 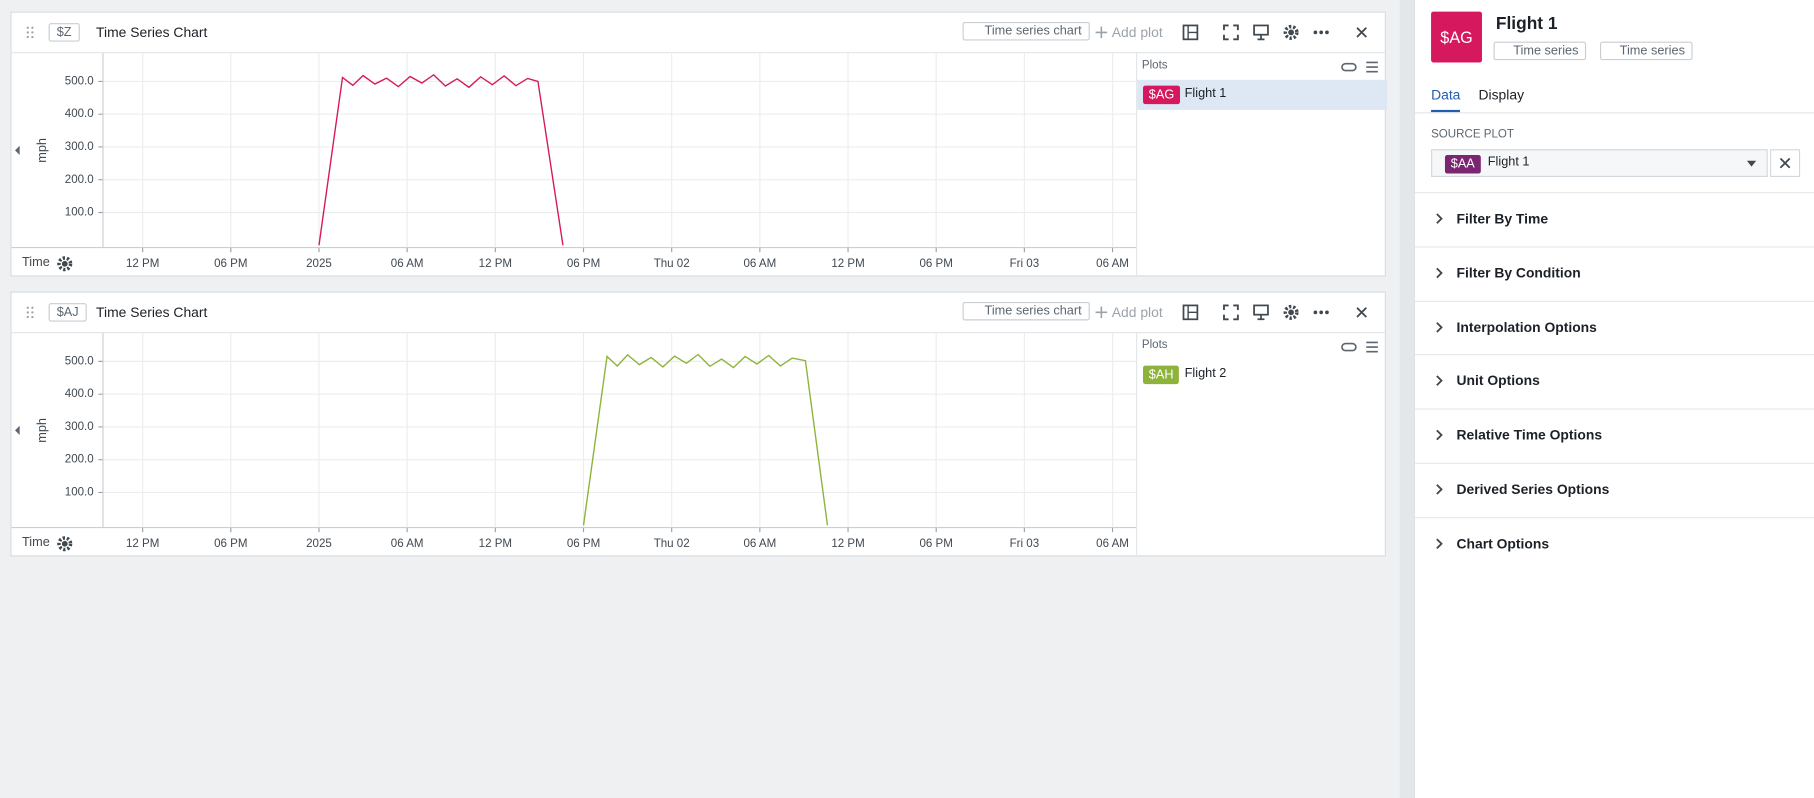 What do you see at coordinates (1262, 94) in the screenshot?
I see `plot-row: $AG Flight 1` at bounding box center [1262, 94].